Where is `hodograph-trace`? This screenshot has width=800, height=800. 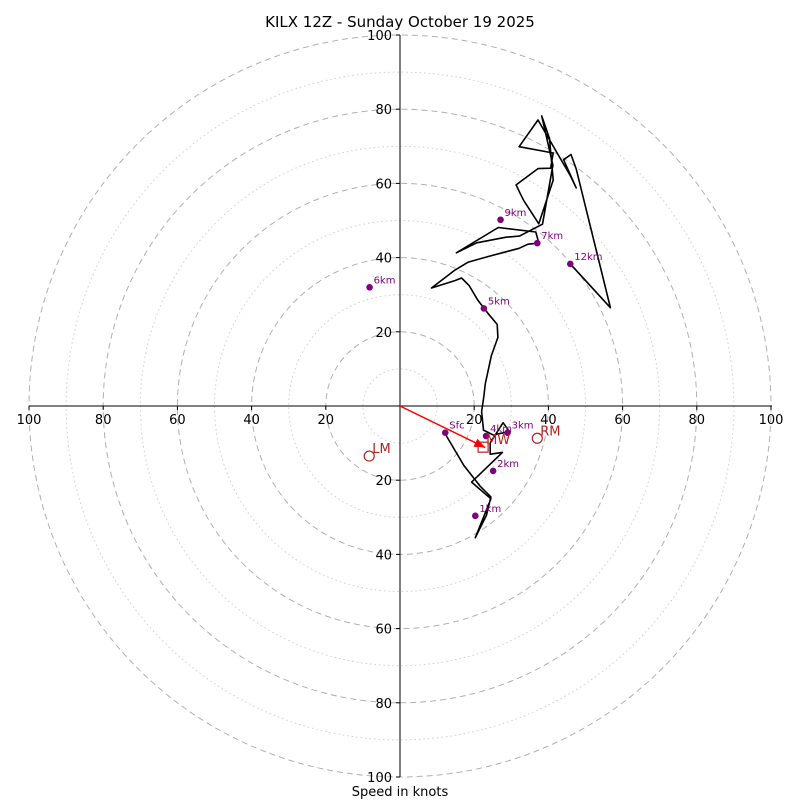
hodograph-trace is located at coordinates (521, 327).